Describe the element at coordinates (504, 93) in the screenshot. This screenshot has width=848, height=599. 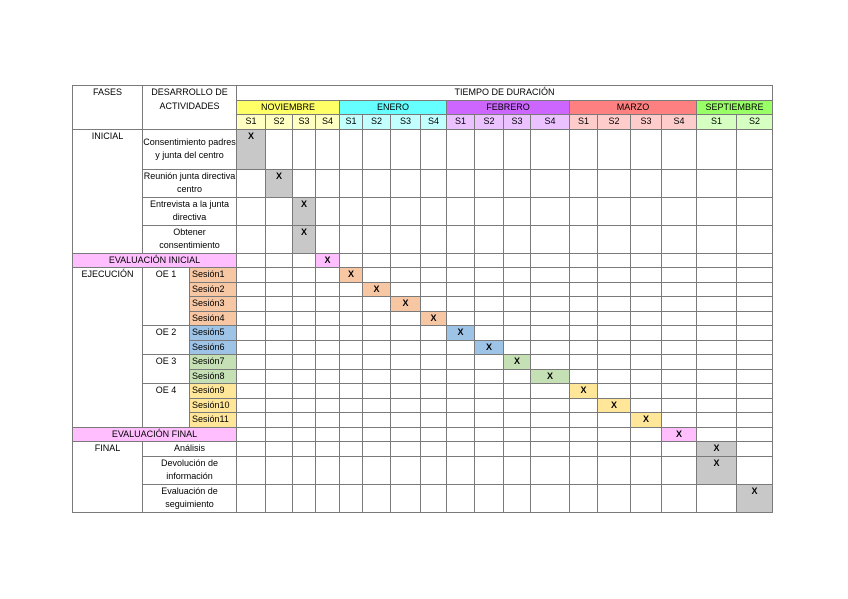
I see `tiempo-header: TIEMPO DE DURACIÓN` at that location.